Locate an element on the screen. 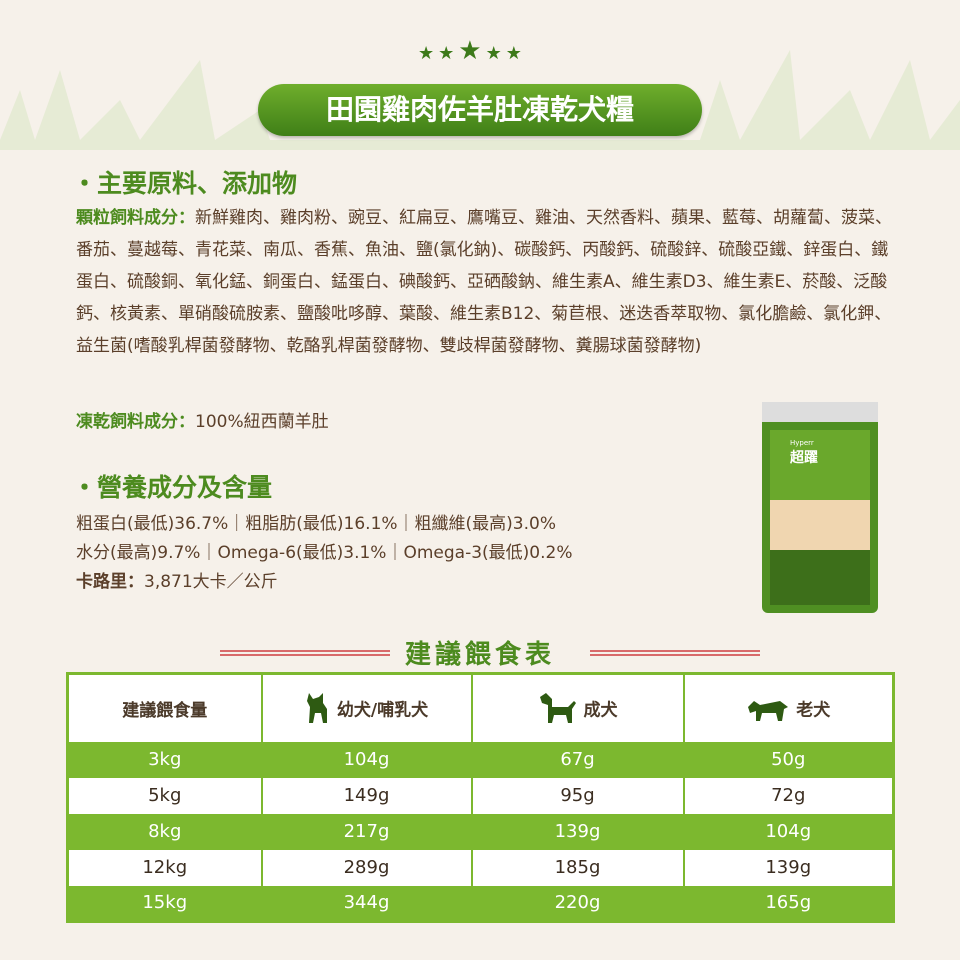 This screenshot has height=960, width=960. table-cell: 50g is located at coordinates (788, 759).